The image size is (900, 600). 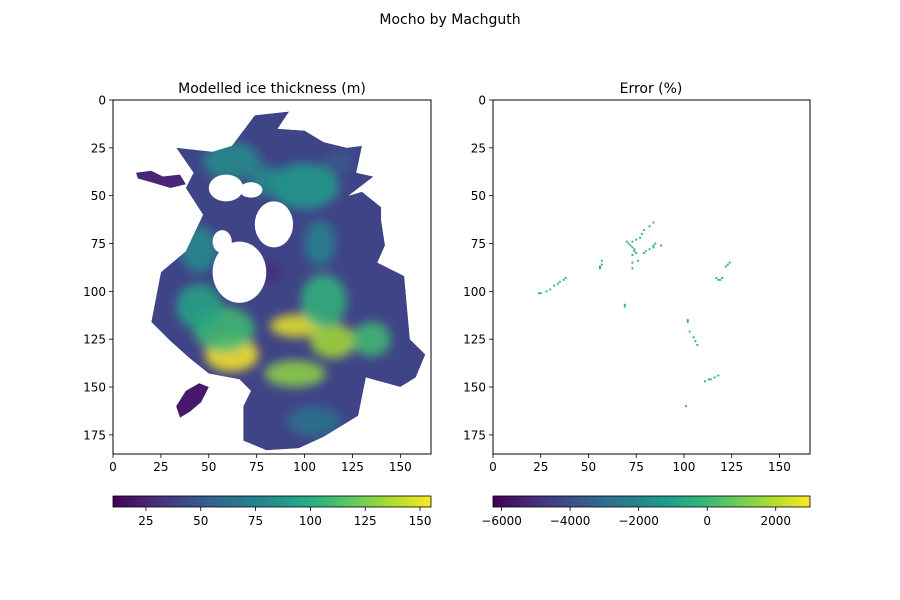 What do you see at coordinates (478, 196) in the screenshot?
I see `y-tick-label: 50` at bounding box center [478, 196].